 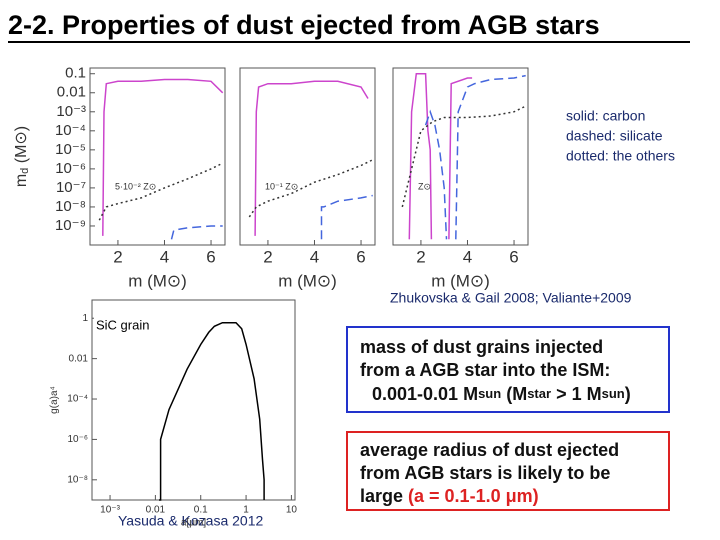 What do you see at coordinates (514, 394) in the screenshot?
I see `box-text: (M` at bounding box center [514, 394].